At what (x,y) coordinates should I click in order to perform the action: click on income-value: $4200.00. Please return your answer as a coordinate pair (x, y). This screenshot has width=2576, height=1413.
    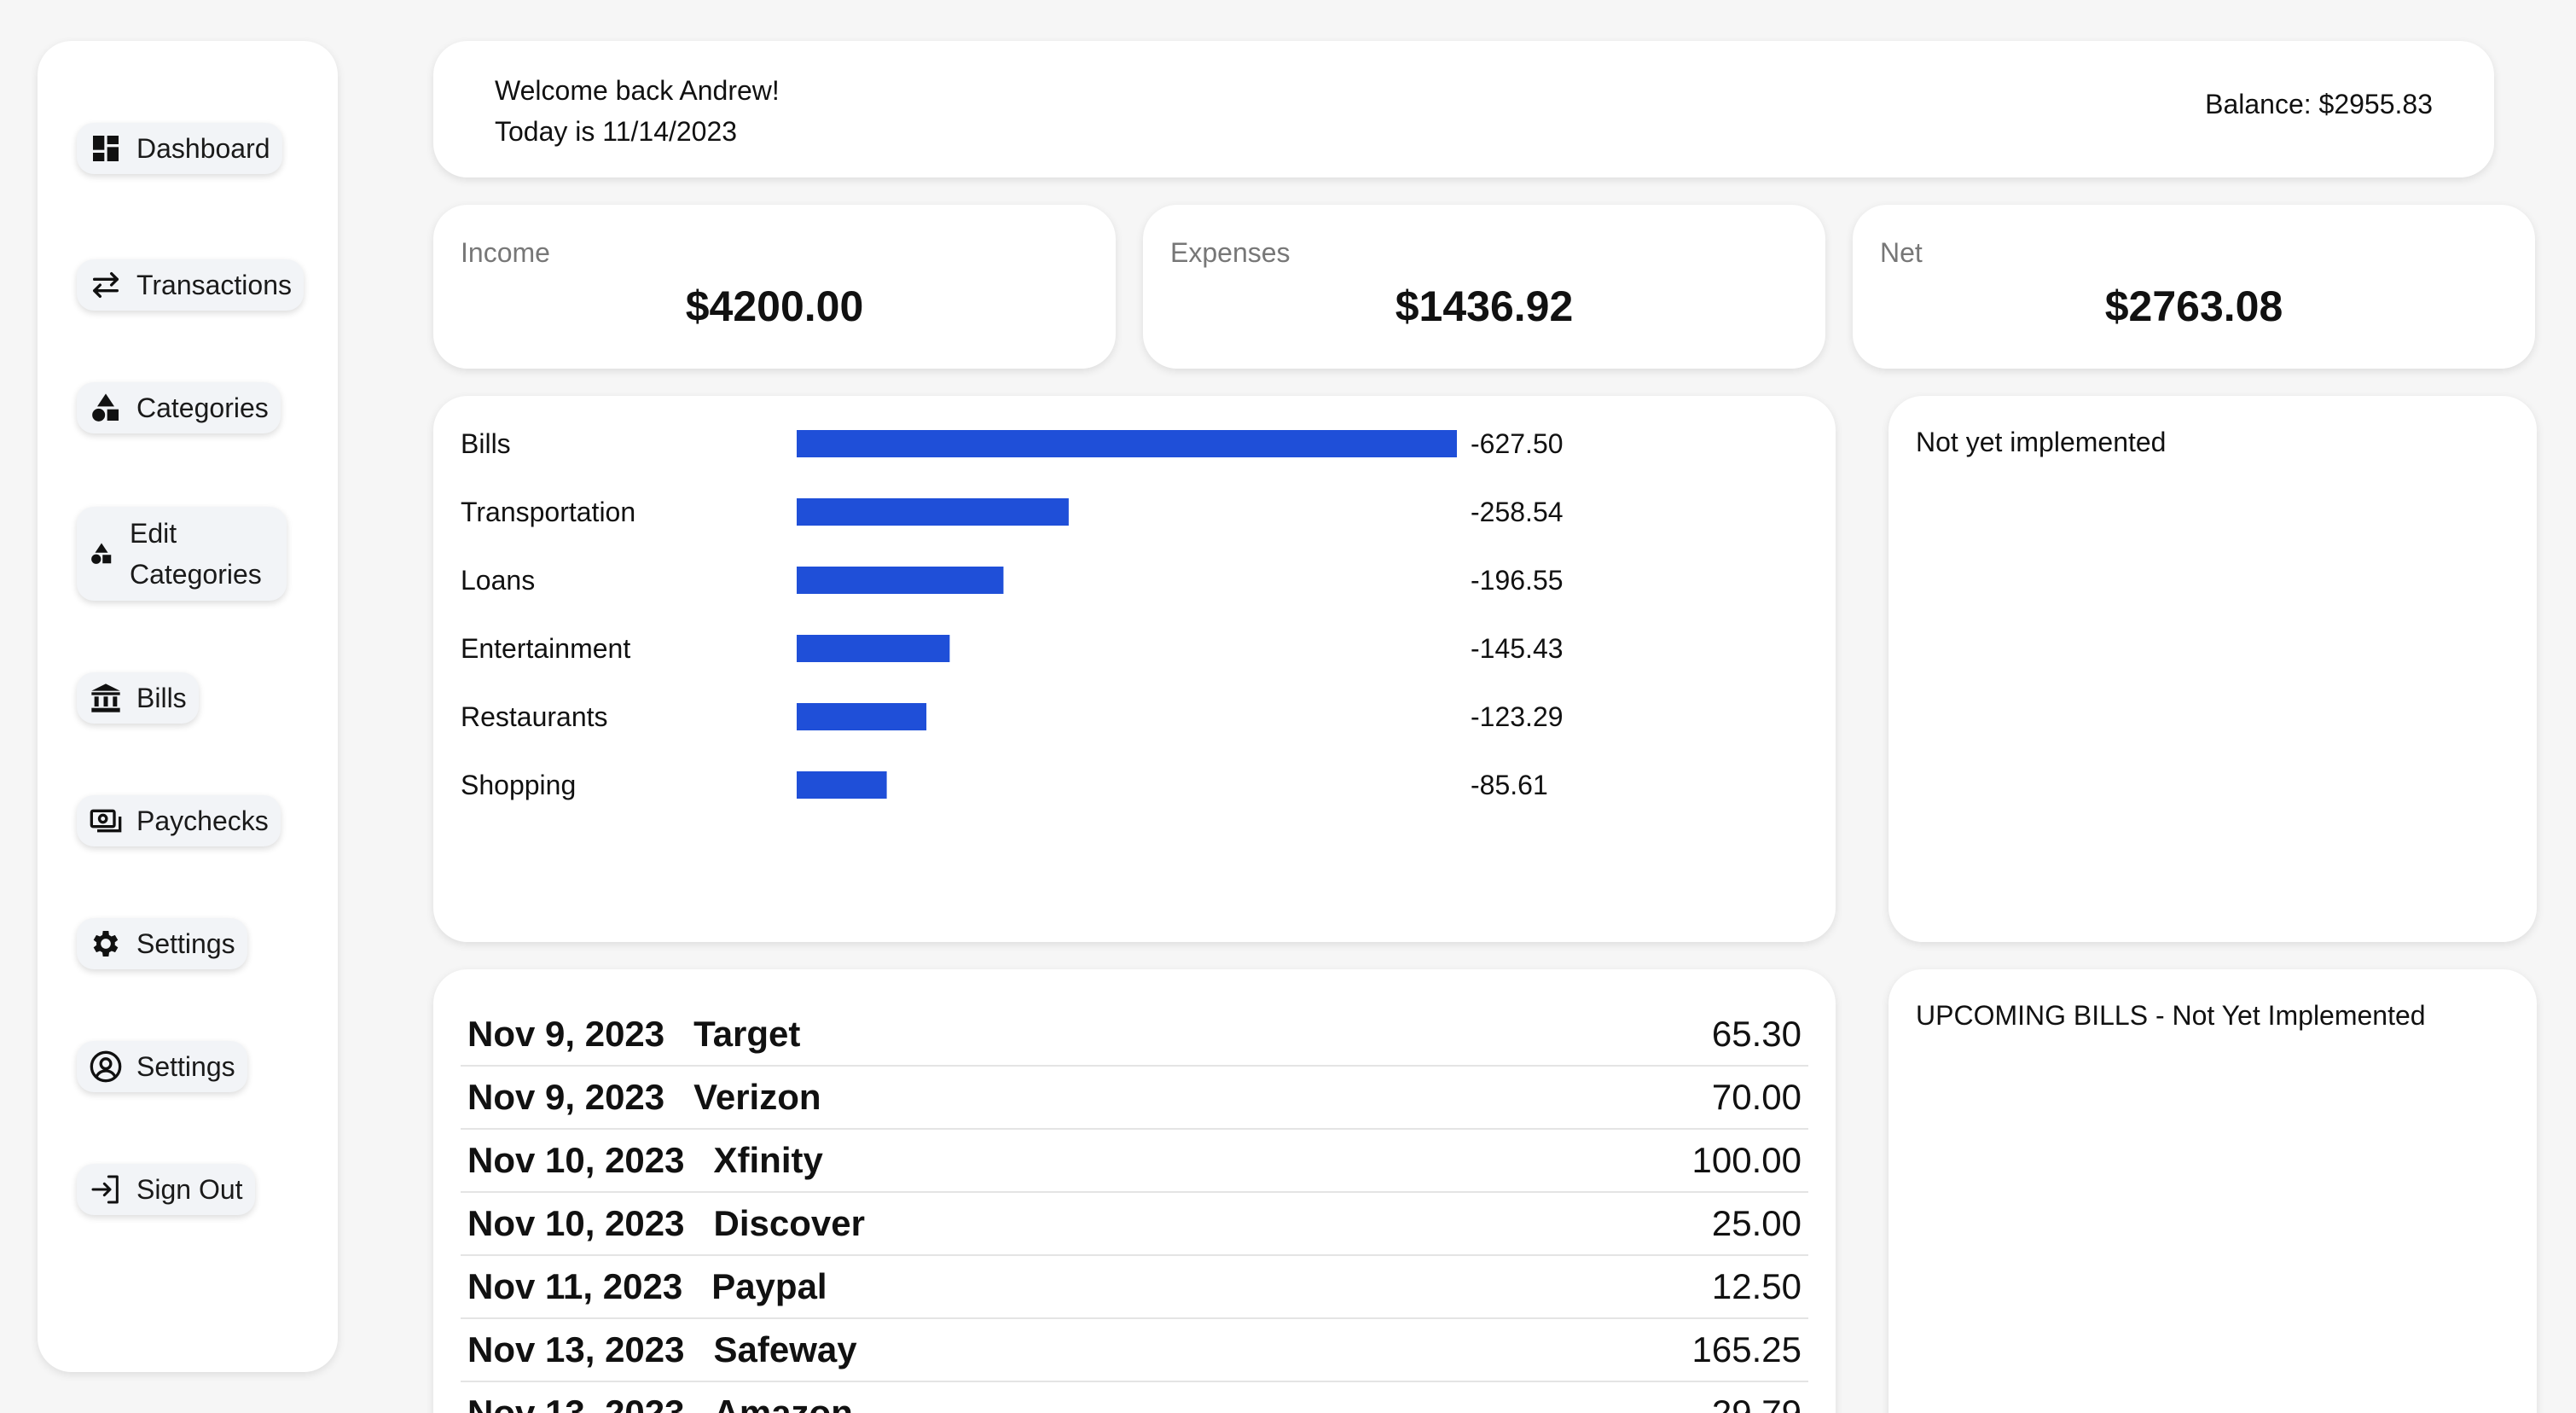
    Looking at the image, I should click on (774, 306).